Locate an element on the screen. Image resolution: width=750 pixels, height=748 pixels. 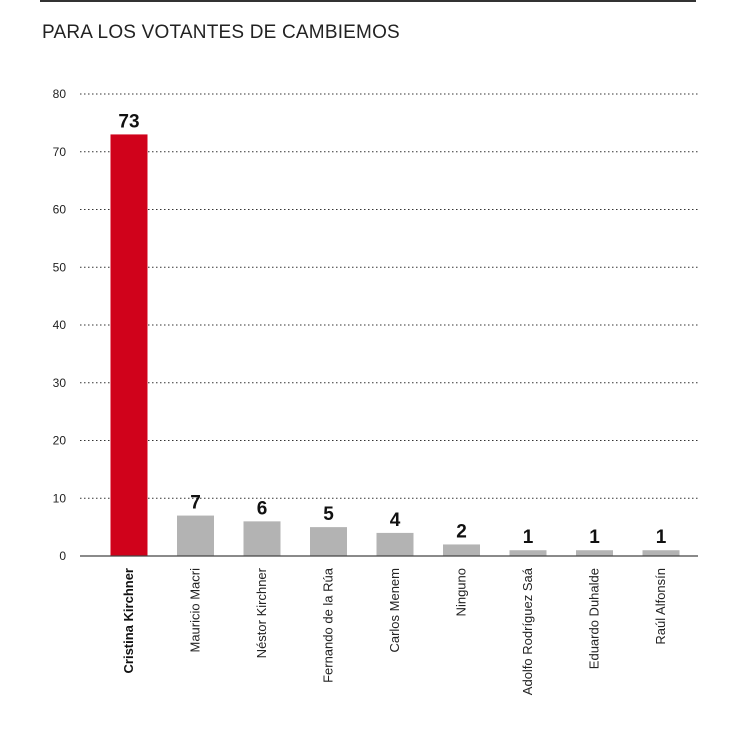
value-label: 5 is located at coordinates (328, 514).